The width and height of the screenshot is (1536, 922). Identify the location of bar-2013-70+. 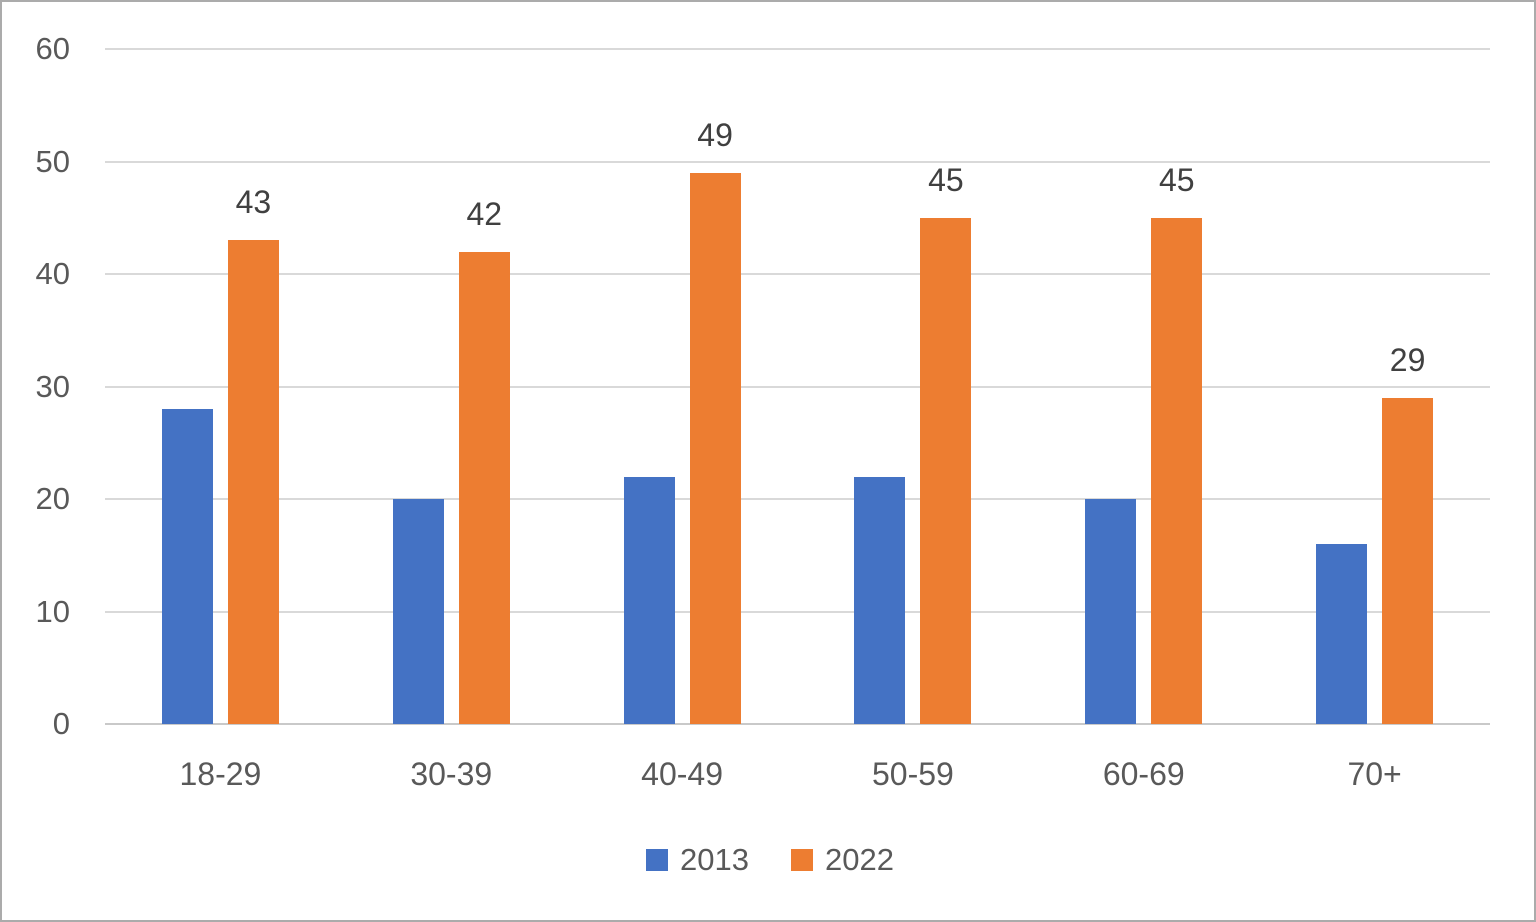
(1342, 634).